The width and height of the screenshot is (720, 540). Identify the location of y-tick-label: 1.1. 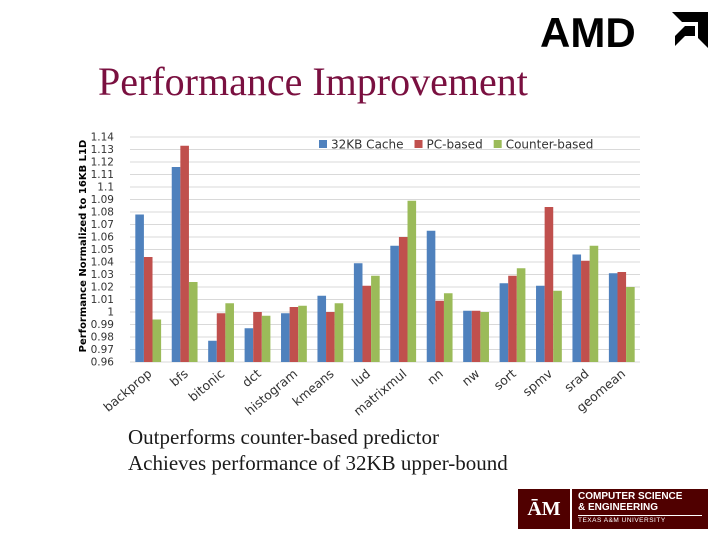
(105, 188).